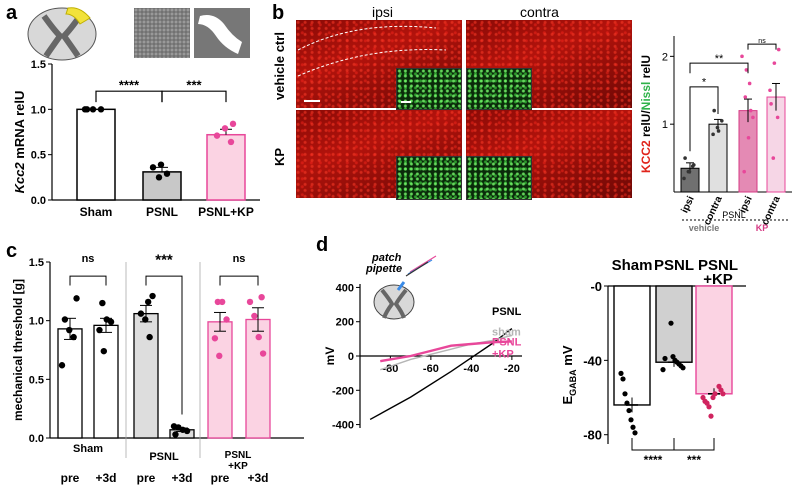 The width and height of the screenshot is (798, 490). Describe the element at coordinates (222, 33) in the screenshot. I see `micrograph-dorsal-horn-mask` at that location.